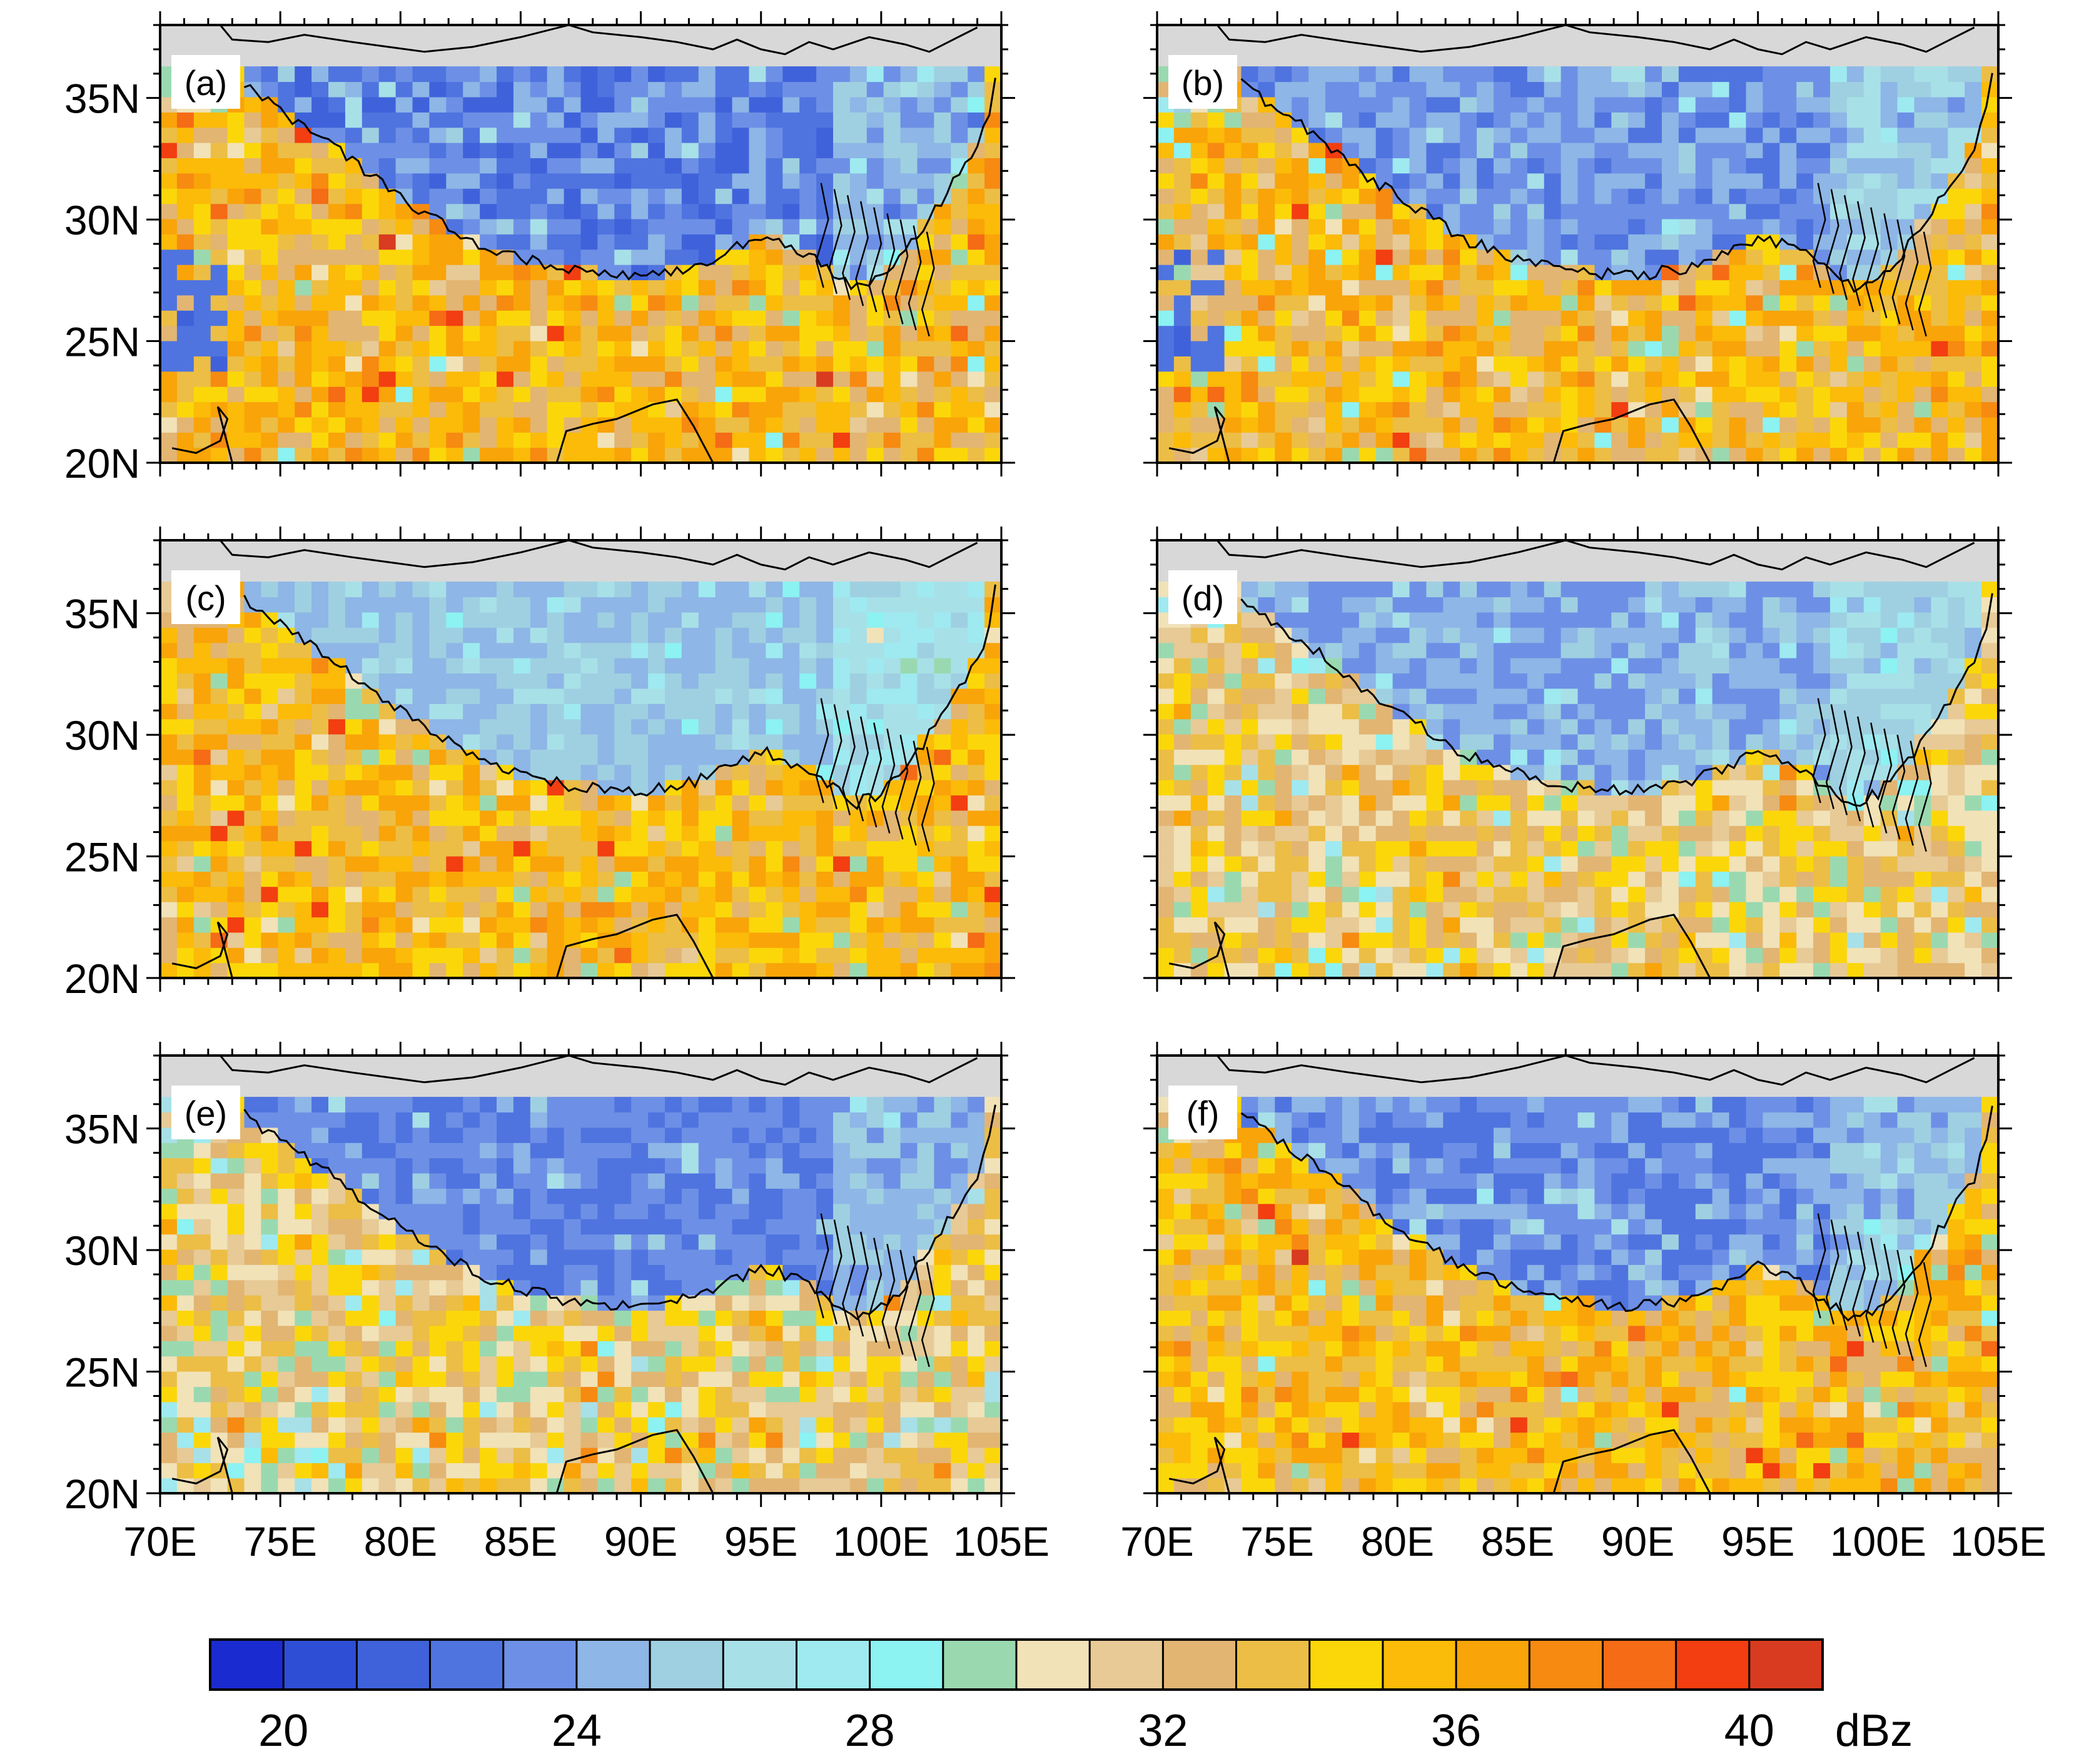  Describe the element at coordinates (580, 760) in the screenshot. I see `ticks` at that location.